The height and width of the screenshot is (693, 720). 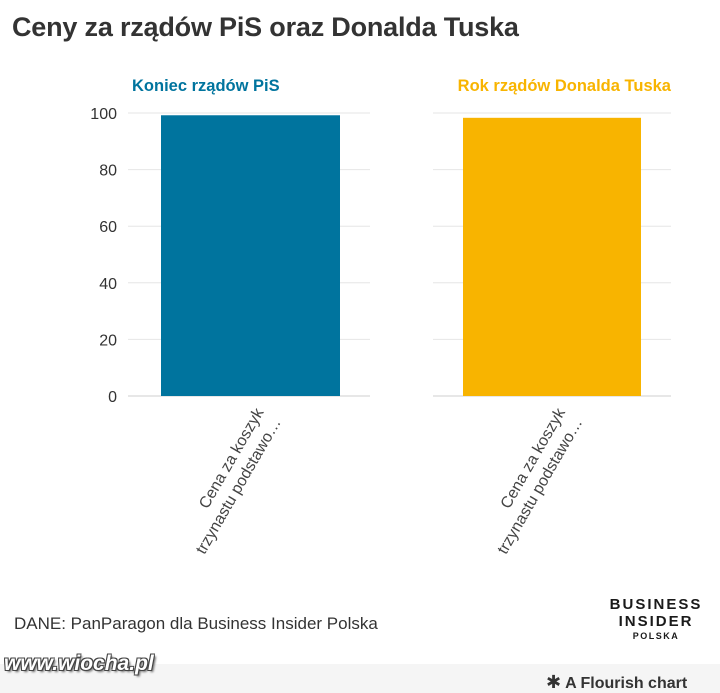 What do you see at coordinates (656, 604) in the screenshot?
I see `logo-line-1: BUSINESS` at bounding box center [656, 604].